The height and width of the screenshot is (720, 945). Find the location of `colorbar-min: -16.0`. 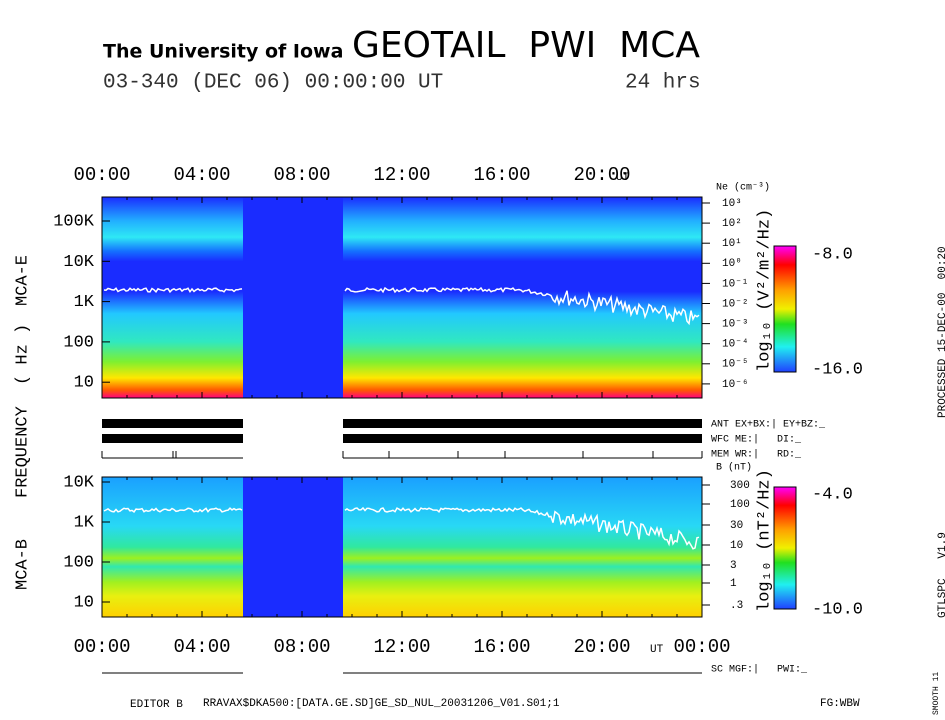

colorbar-min: -16.0 is located at coordinates (837, 369).